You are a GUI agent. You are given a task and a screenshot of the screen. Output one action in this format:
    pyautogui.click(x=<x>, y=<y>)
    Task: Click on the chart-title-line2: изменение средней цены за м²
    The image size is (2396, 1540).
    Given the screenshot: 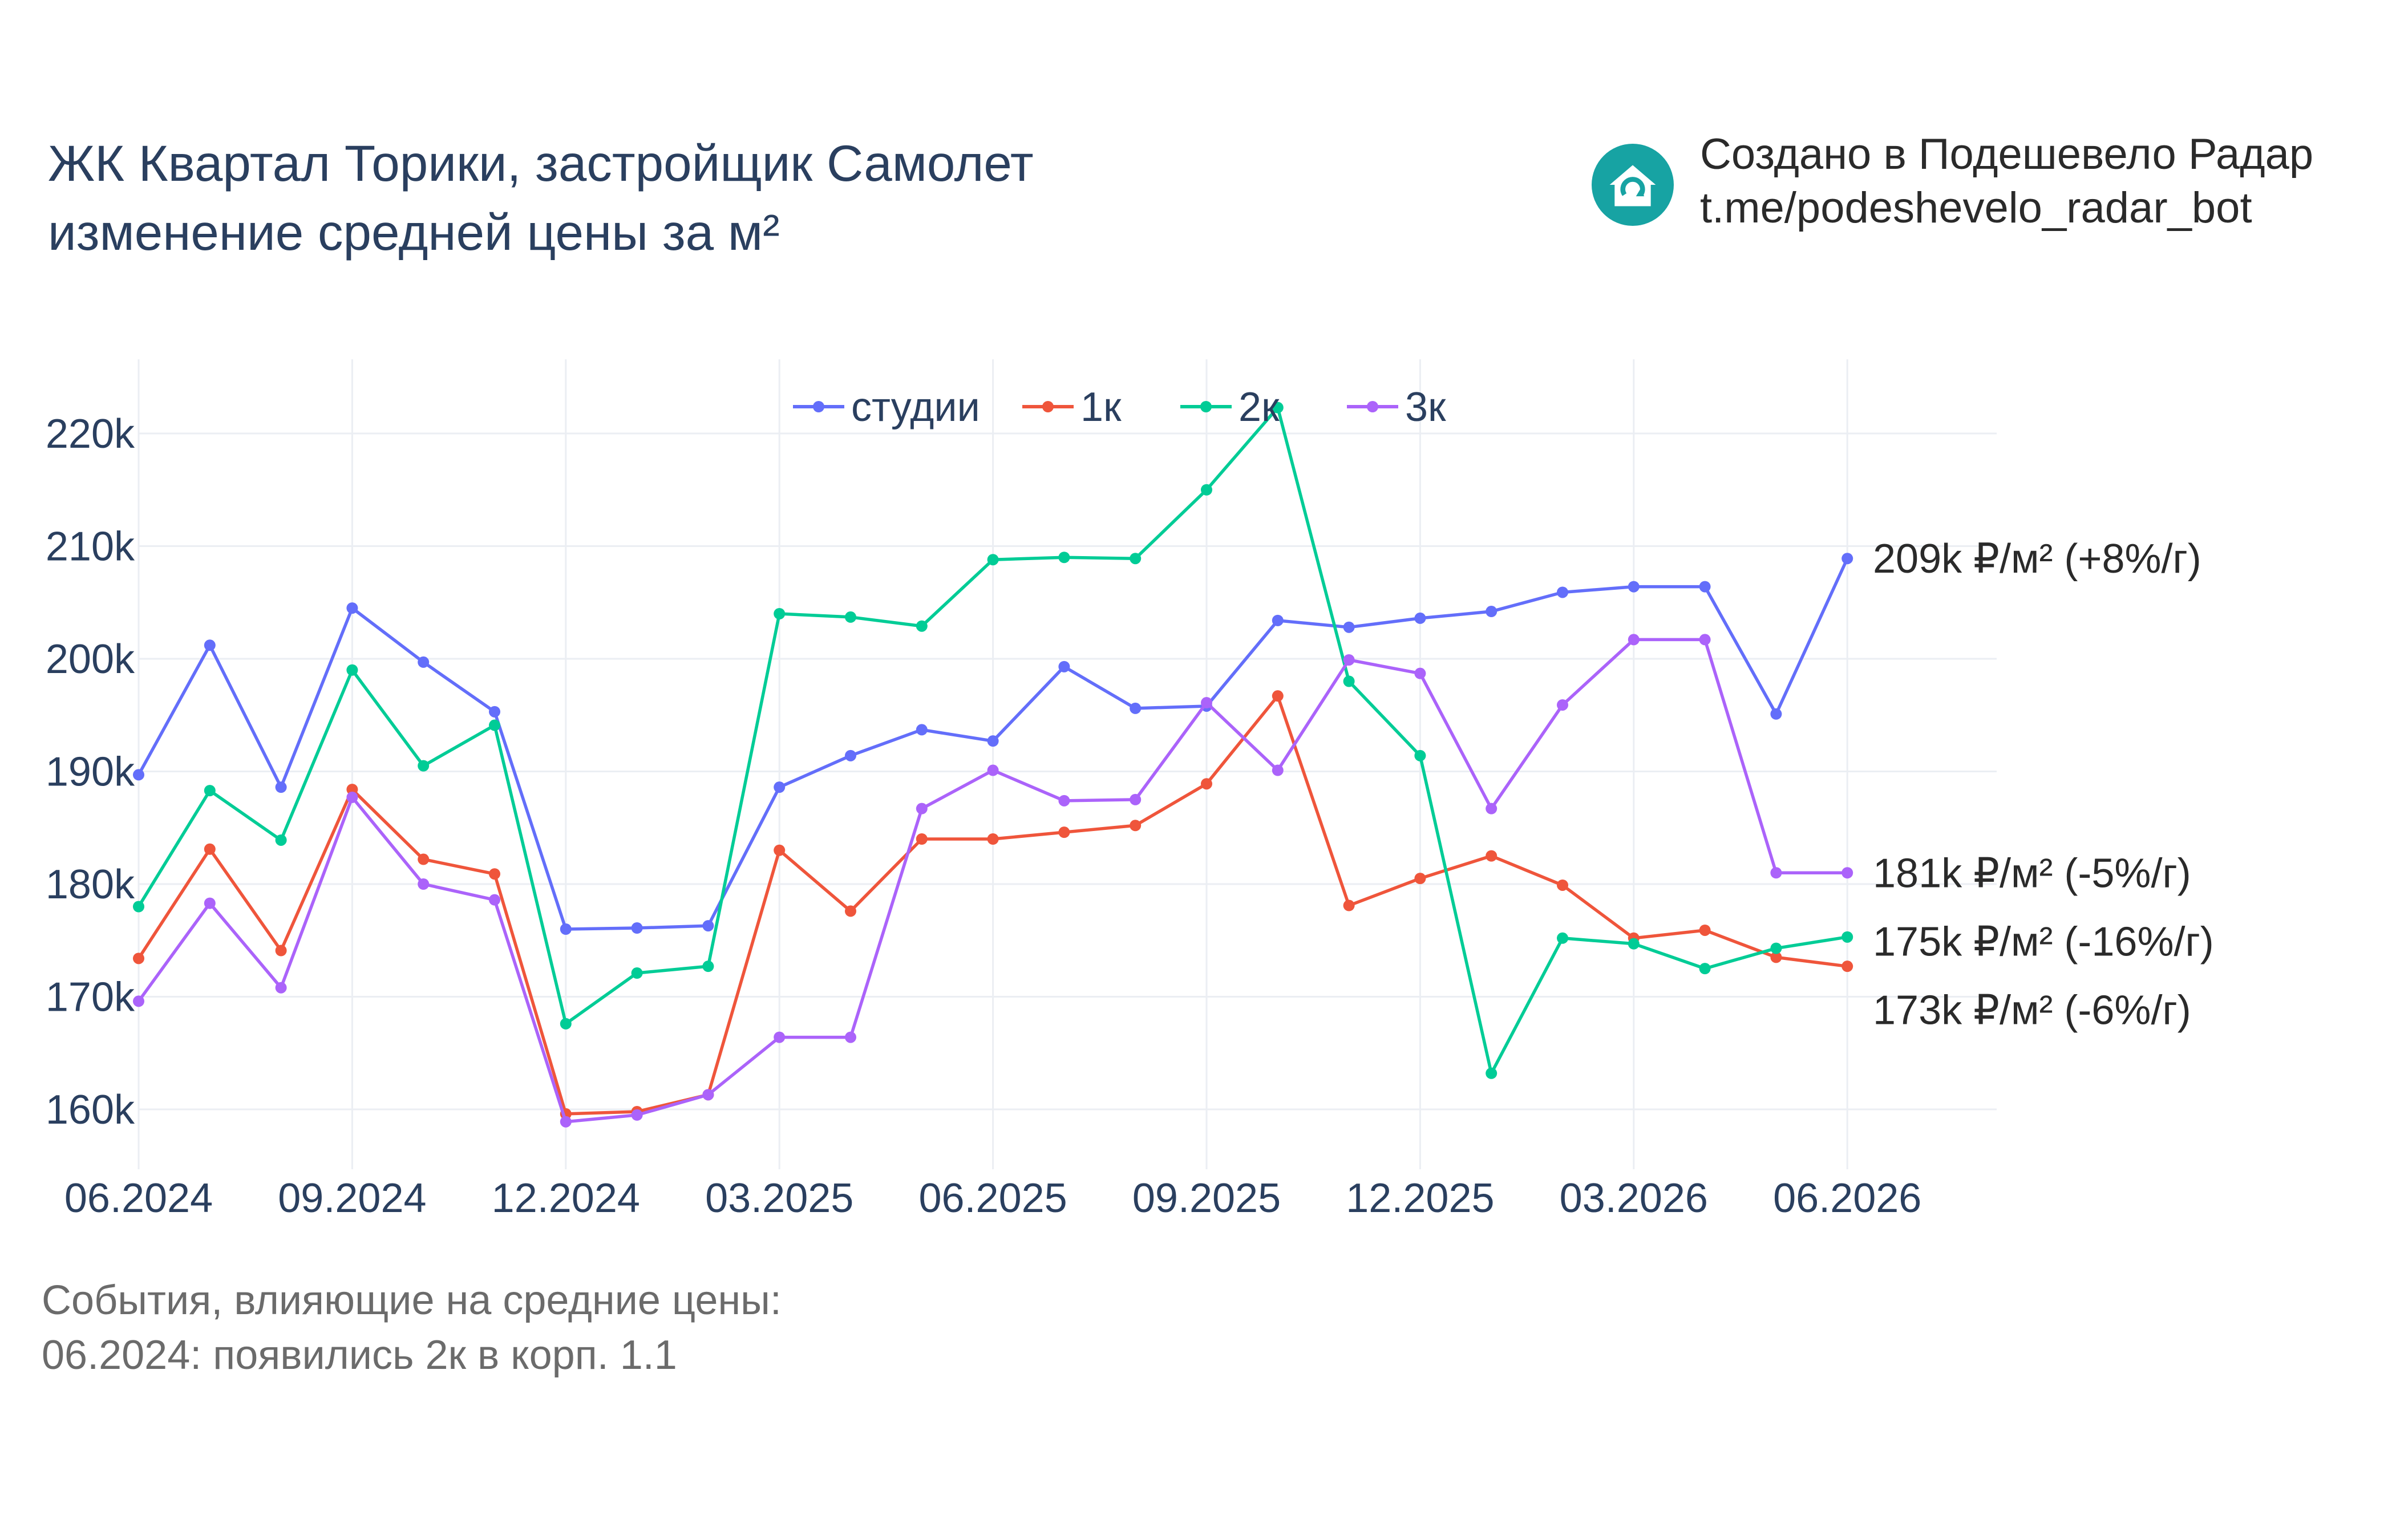 What is the action you would take?
    pyautogui.click(x=414, y=233)
    